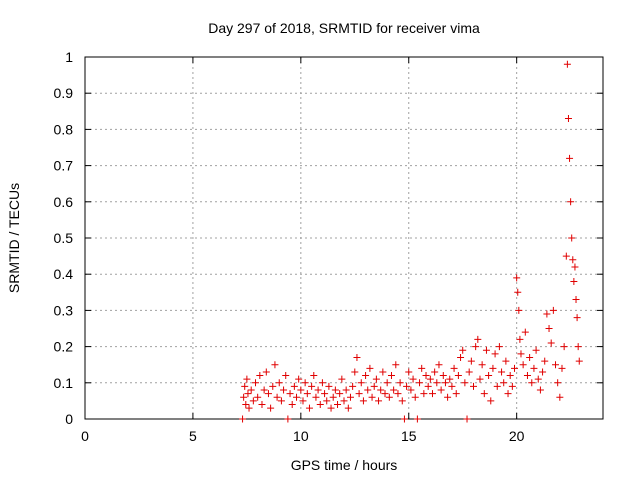  I want to click on x-tick-label: 20, so click(517, 436).